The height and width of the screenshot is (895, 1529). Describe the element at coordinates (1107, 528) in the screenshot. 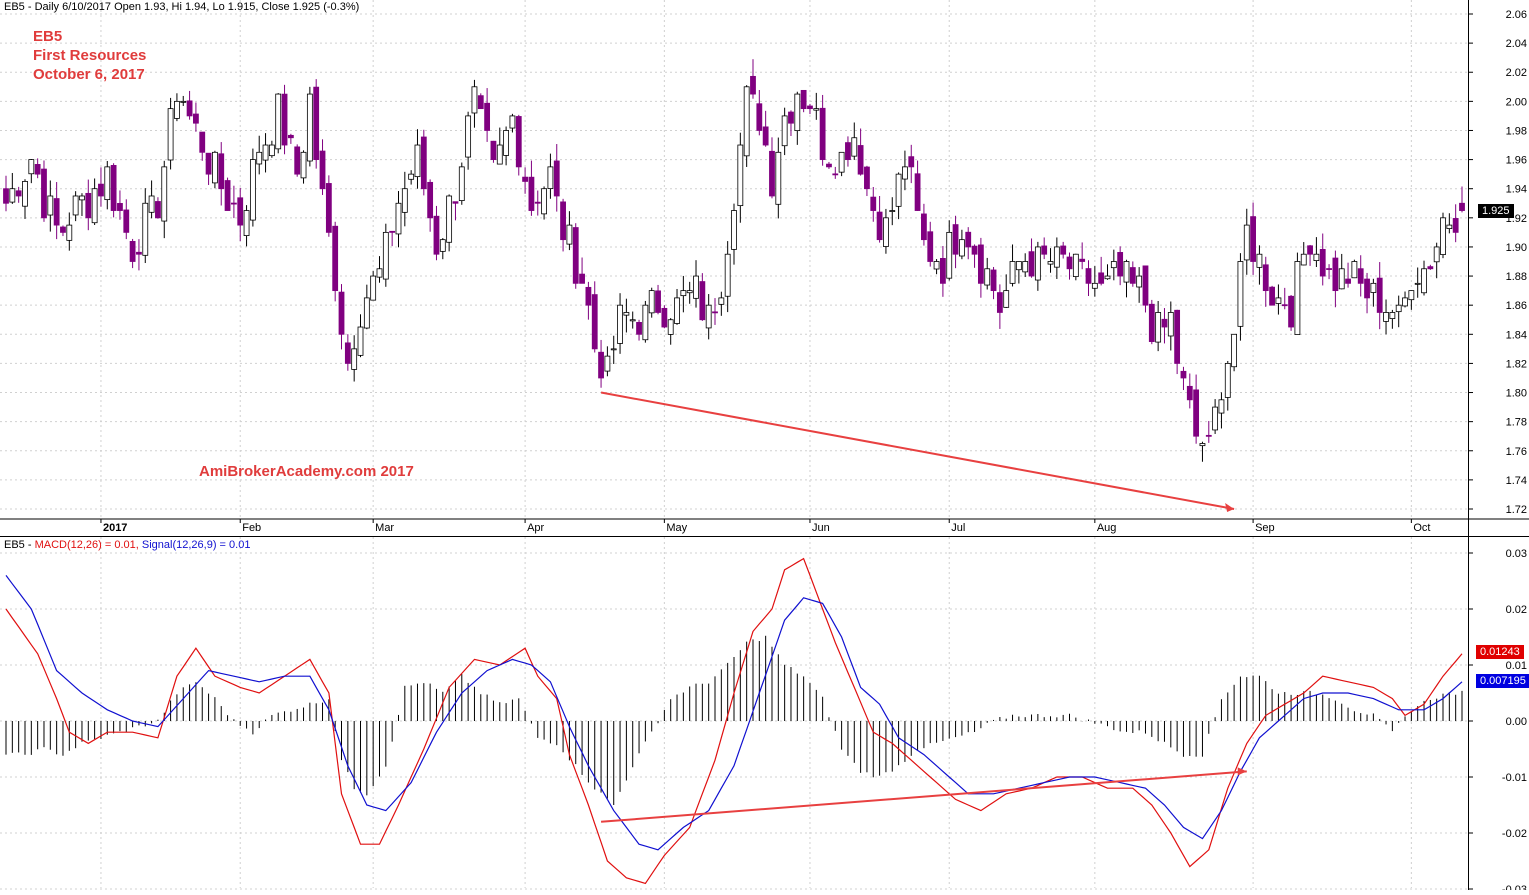

I see `x-tick-label: Aug` at that location.